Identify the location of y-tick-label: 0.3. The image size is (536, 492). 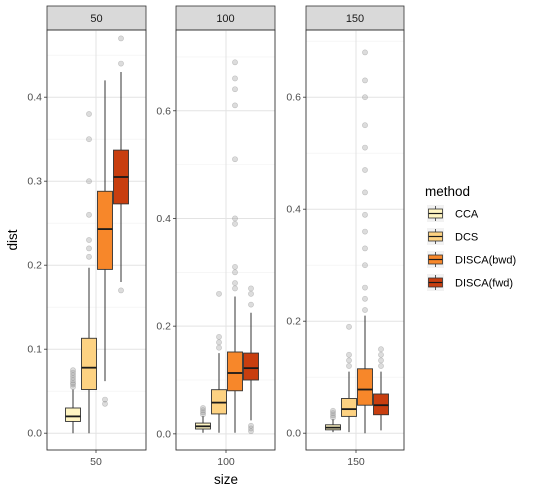
(34, 182).